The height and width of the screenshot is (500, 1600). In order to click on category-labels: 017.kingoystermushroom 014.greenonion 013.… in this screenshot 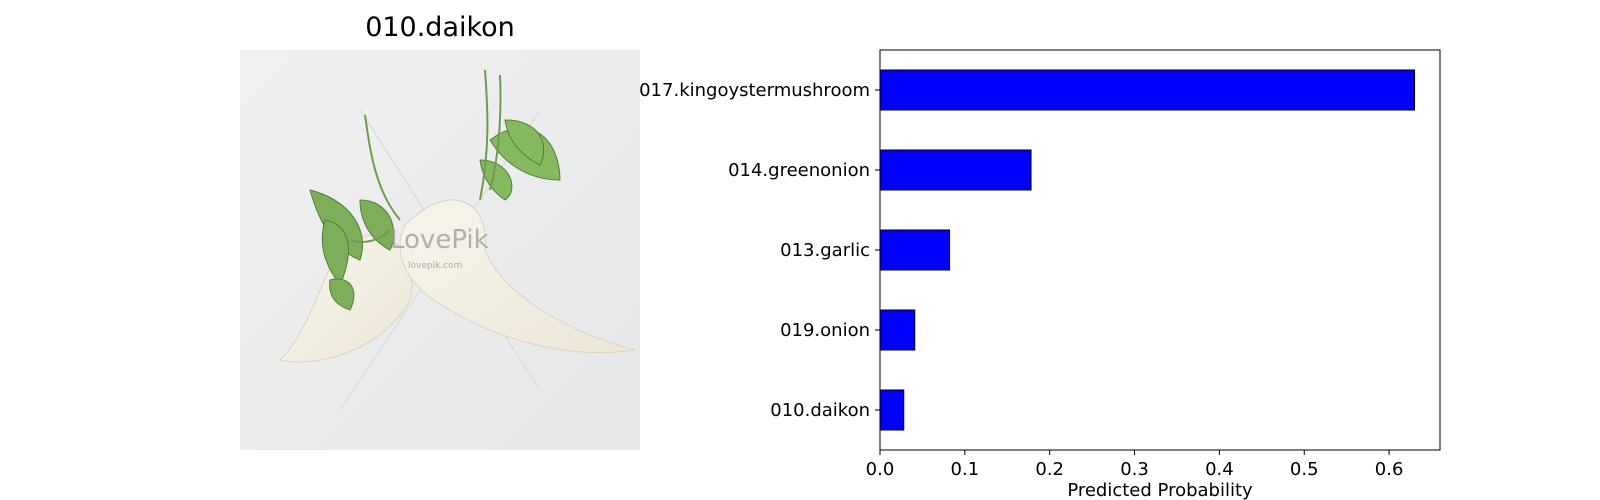, I will do `click(759, 250)`.